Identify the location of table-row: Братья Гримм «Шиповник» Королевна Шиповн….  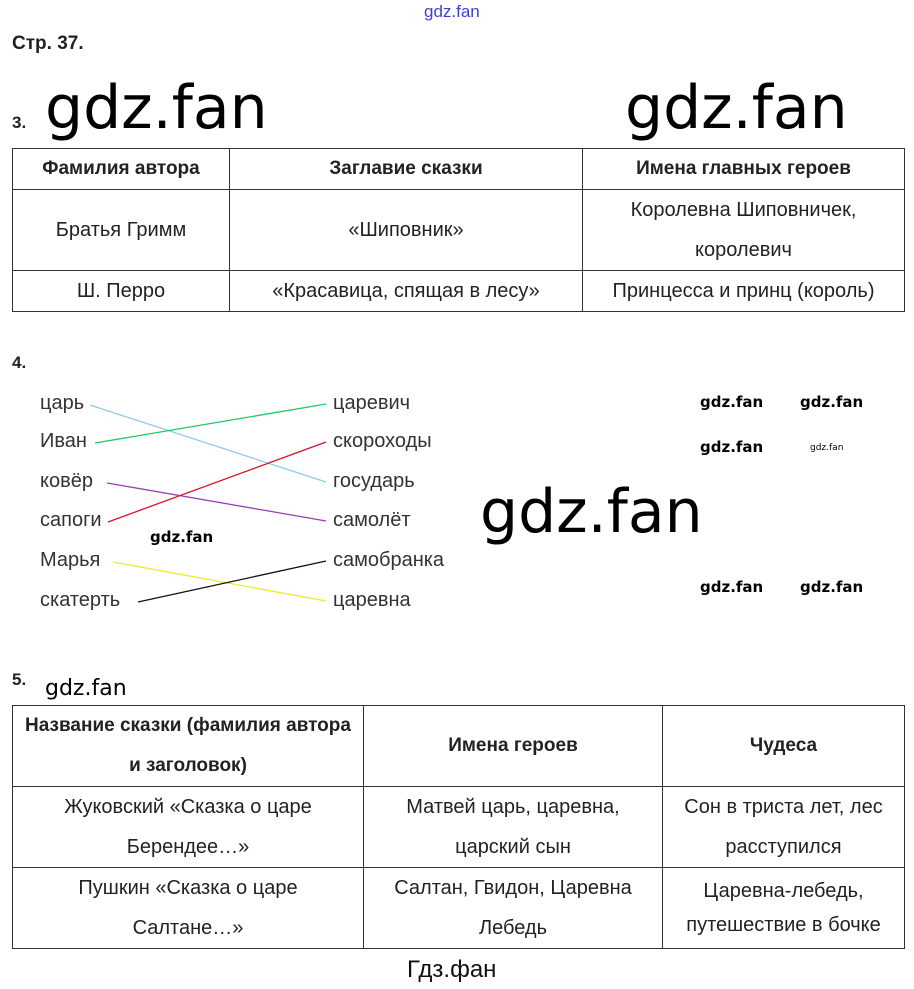
(458, 230).